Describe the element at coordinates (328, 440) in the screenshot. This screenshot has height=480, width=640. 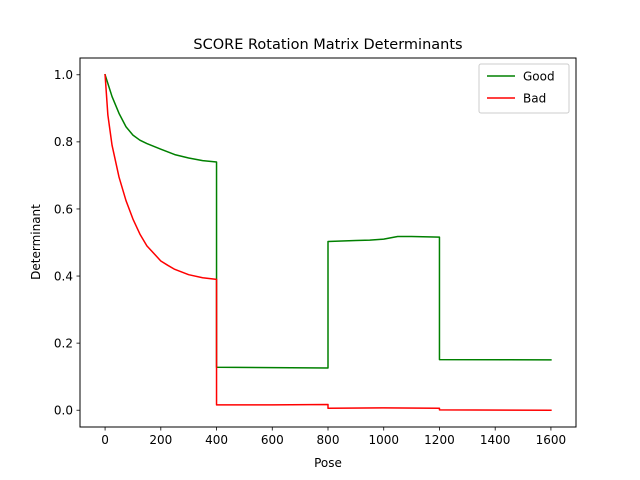
I see `x-tick-label: 800` at that location.